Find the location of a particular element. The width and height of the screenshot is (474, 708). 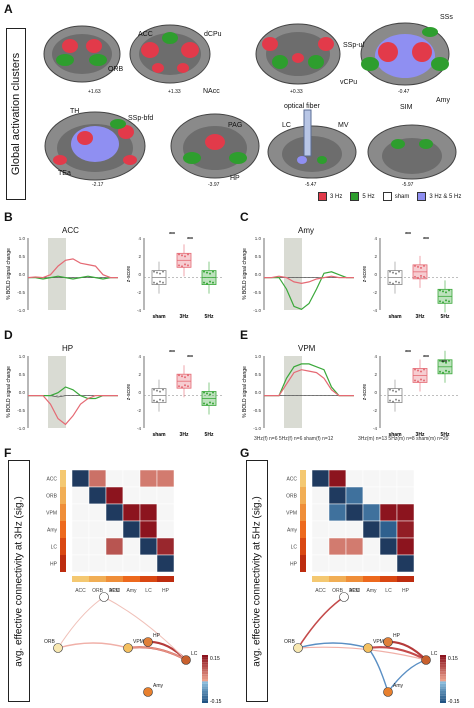

panelD-zlabel: z-score is located at coordinates (129, 392).